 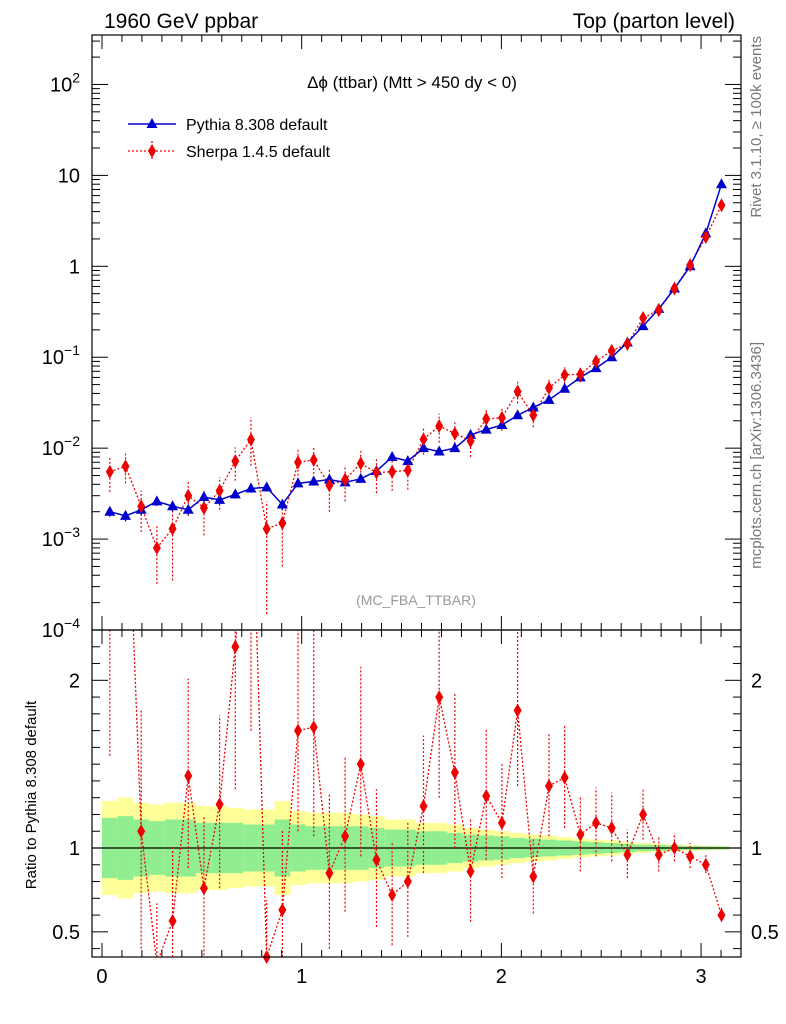 I want to click on y-tick-label: 10², so click(x=65, y=82).